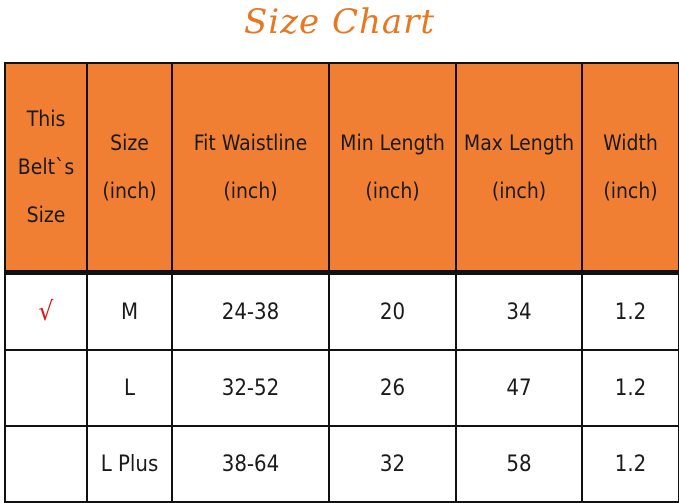 This screenshot has height=503, width=679. I want to click on header-line: This, so click(46, 119).